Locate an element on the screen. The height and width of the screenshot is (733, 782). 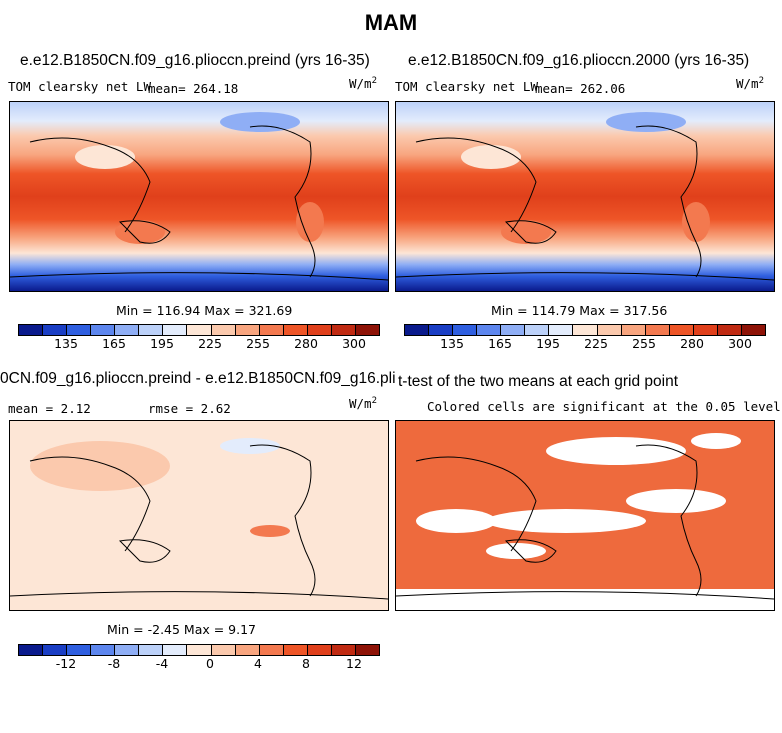
panel2-map is located at coordinates (585, 196).